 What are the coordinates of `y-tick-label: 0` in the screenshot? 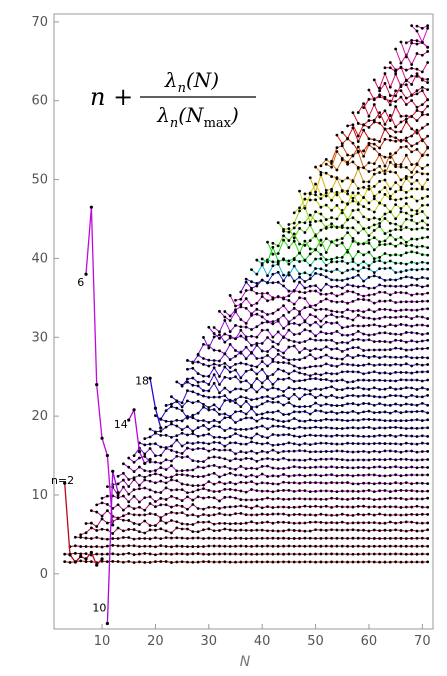 It's located at (44, 574).